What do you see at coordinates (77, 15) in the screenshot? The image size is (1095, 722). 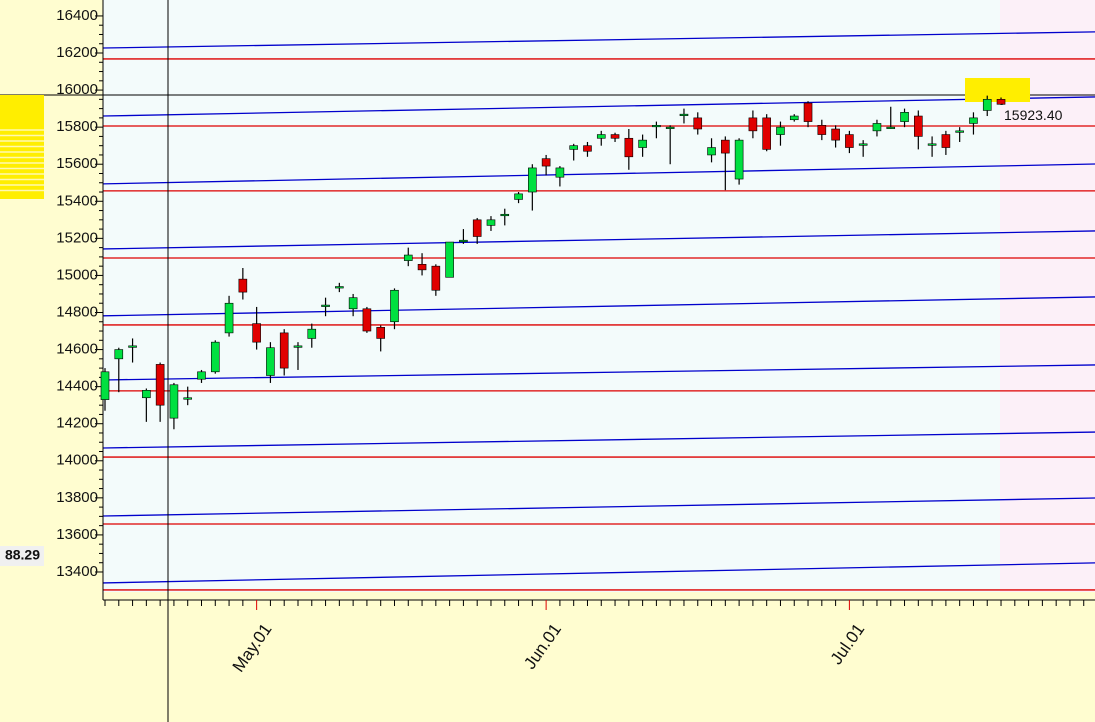 I see `y-tick-label: 16400` at bounding box center [77, 15].